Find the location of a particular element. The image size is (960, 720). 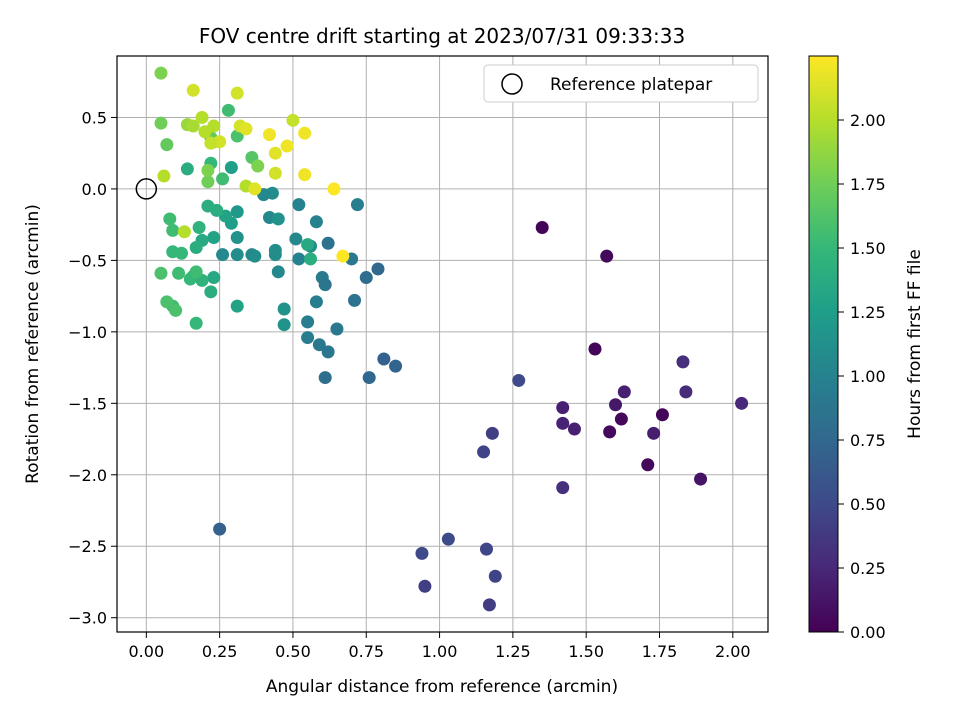

colorbar-tick-label: 0.25 is located at coordinates (868, 568).